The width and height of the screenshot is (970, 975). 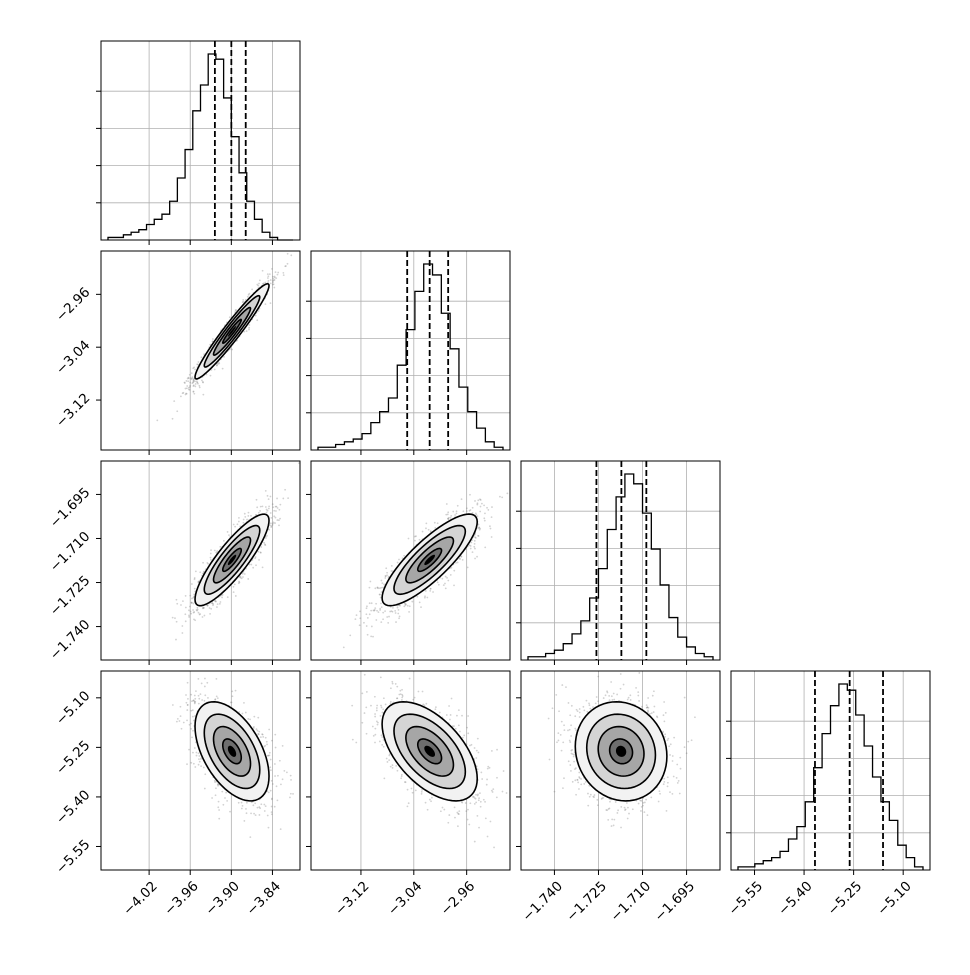 What do you see at coordinates (845, 898) in the screenshot?
I see `x-tick-label: −5.25` at bounding box center [845, 898].